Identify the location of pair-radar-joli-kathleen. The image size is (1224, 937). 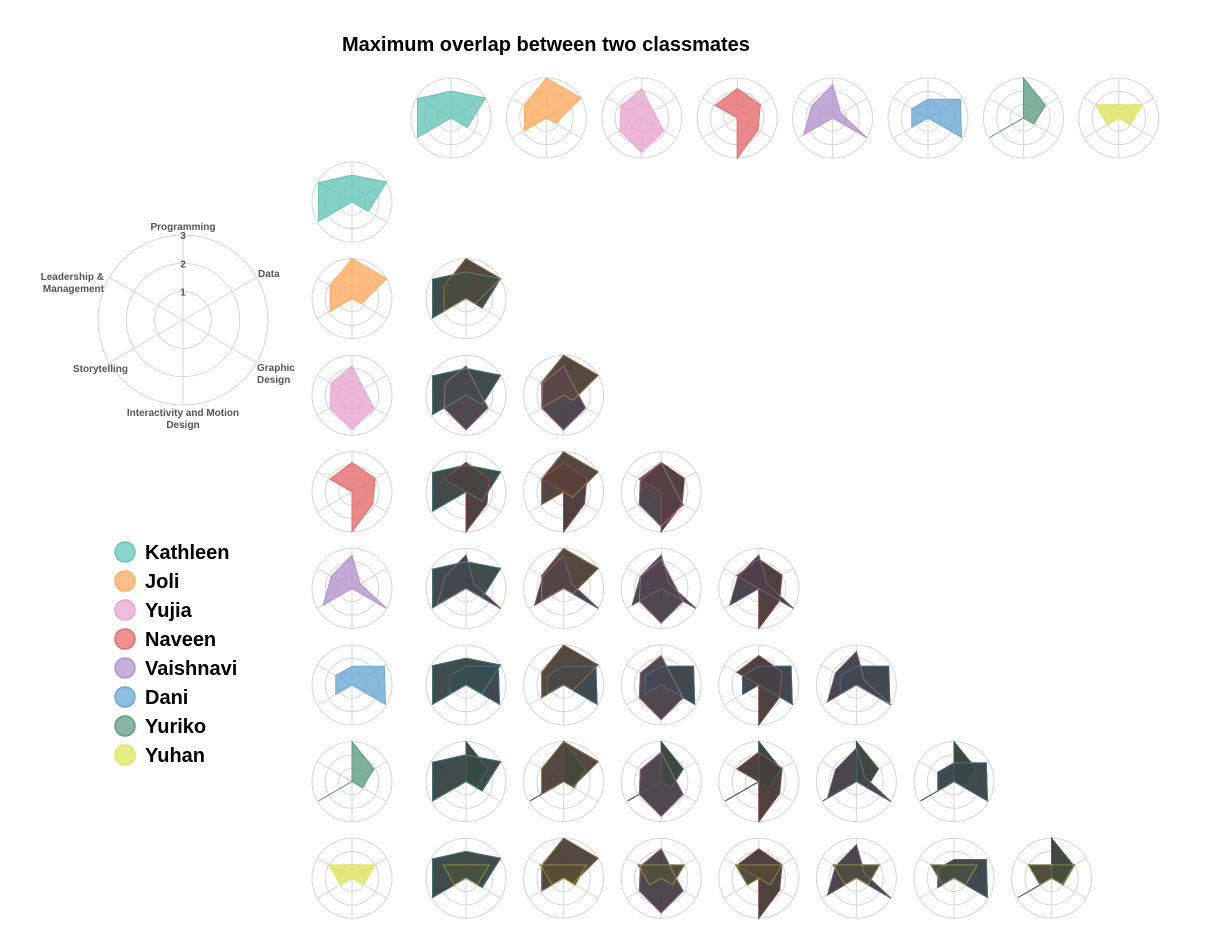
(466, 298).